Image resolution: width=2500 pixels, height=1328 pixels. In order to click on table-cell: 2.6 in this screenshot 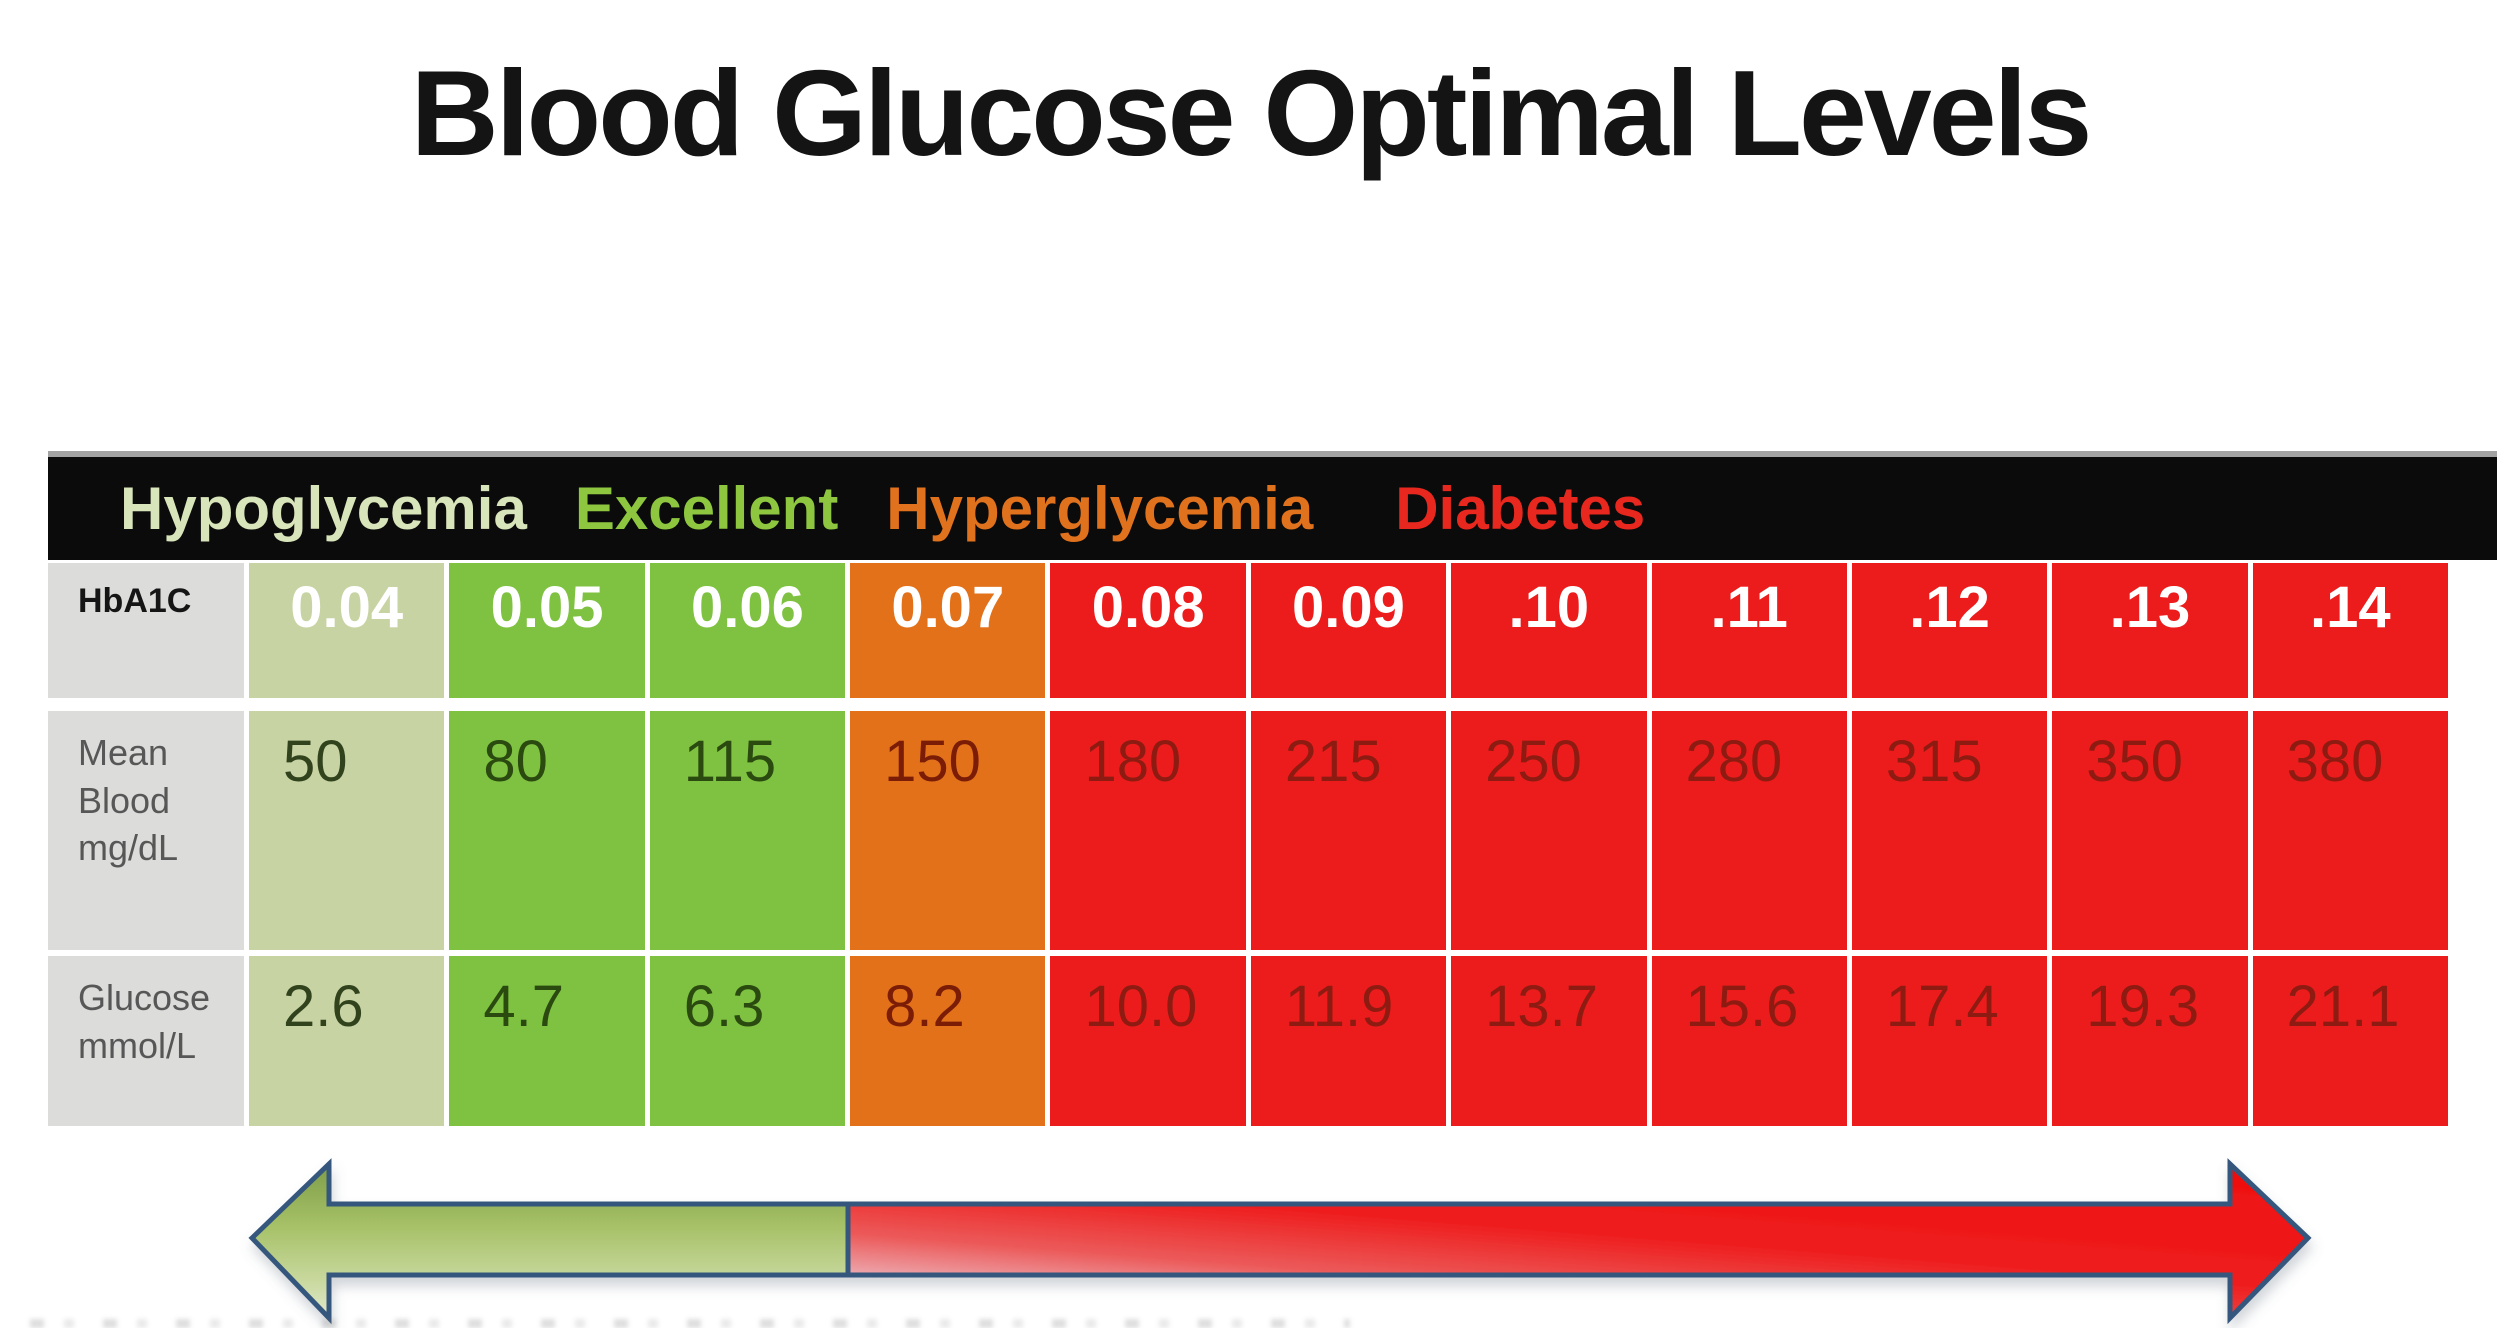, I will do `click(347, 1041)`.